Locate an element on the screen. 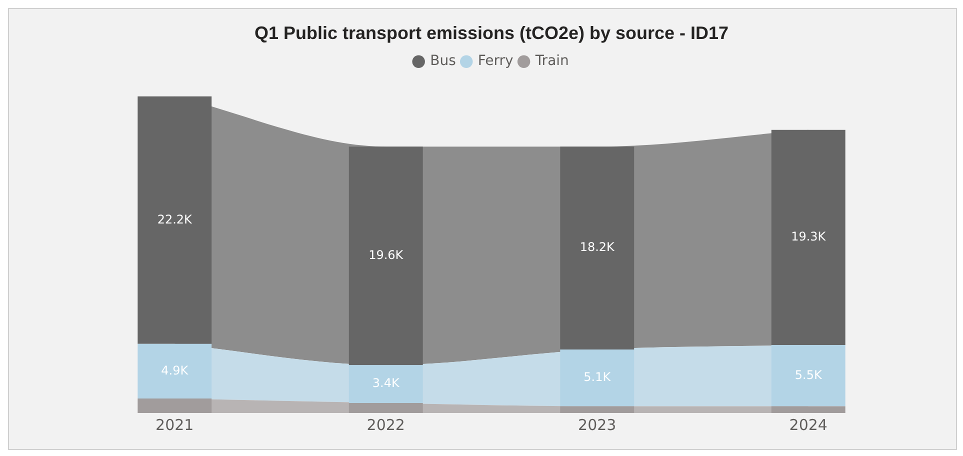 Image resolution: width=963 pixels, height=456 pixels. data-label: 19.6K is located at coordinates (386, 255).